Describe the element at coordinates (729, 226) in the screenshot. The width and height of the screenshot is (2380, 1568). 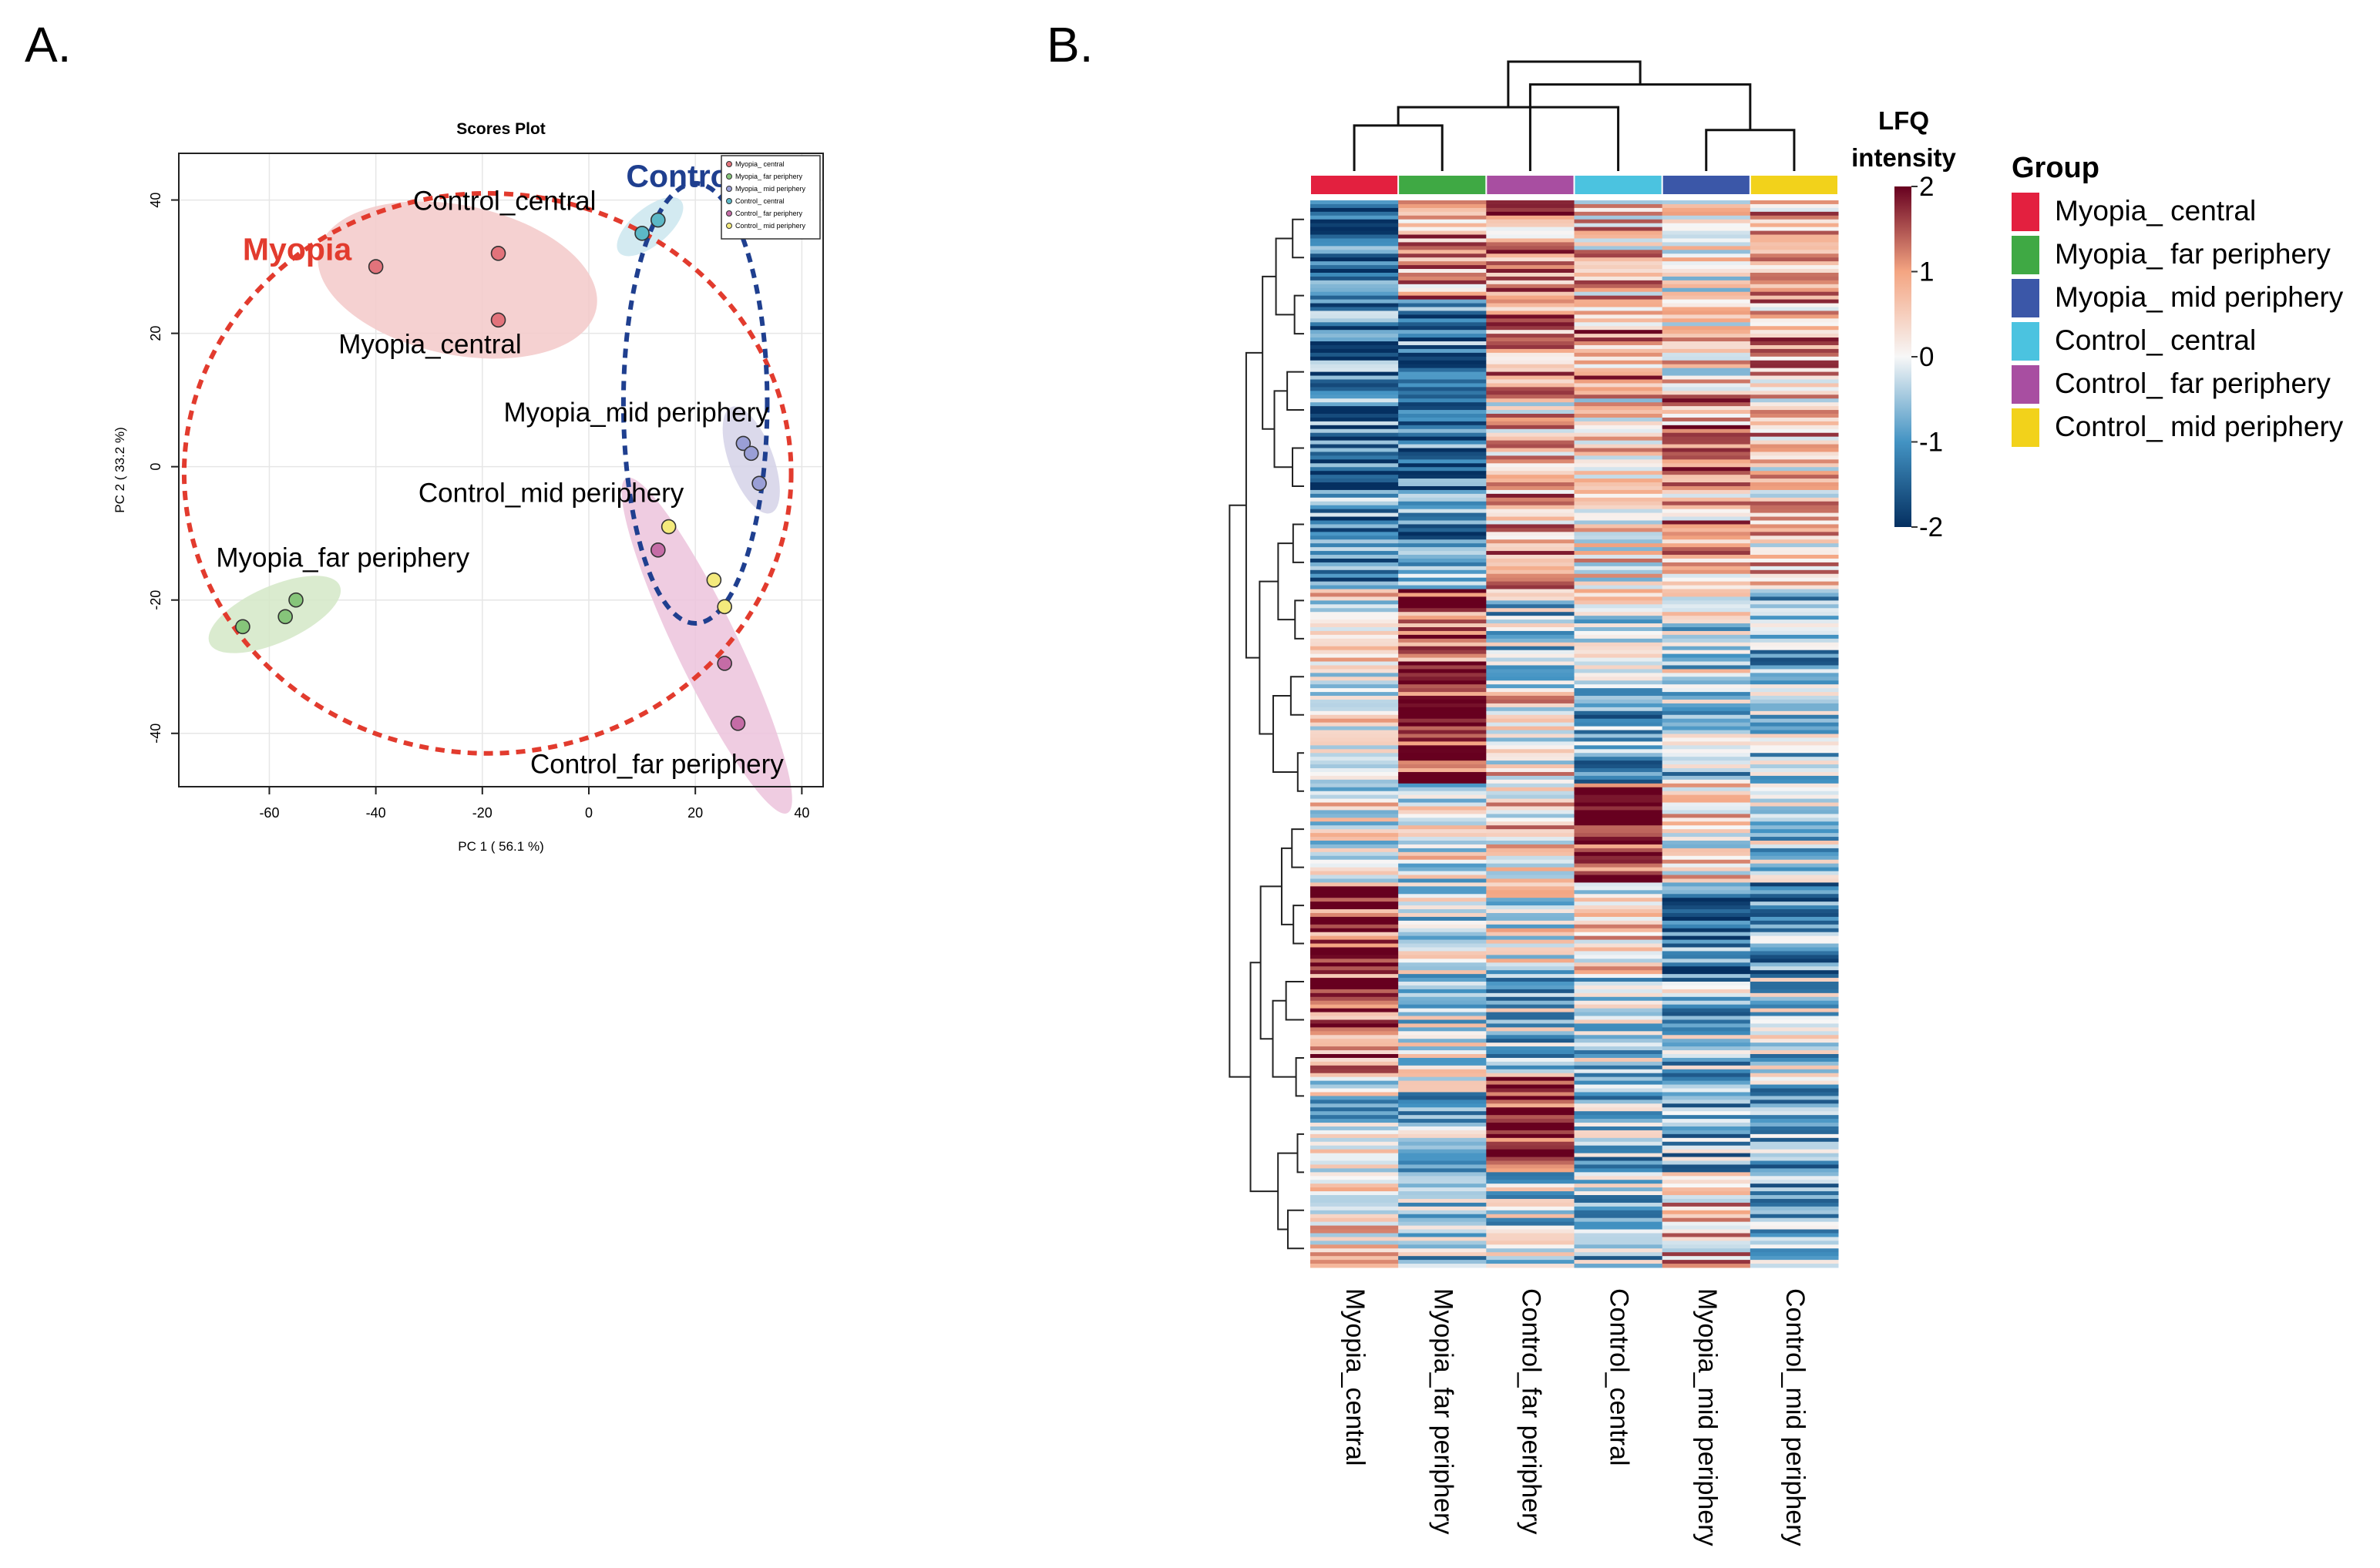
I see `pca-legend-marker` at that location.